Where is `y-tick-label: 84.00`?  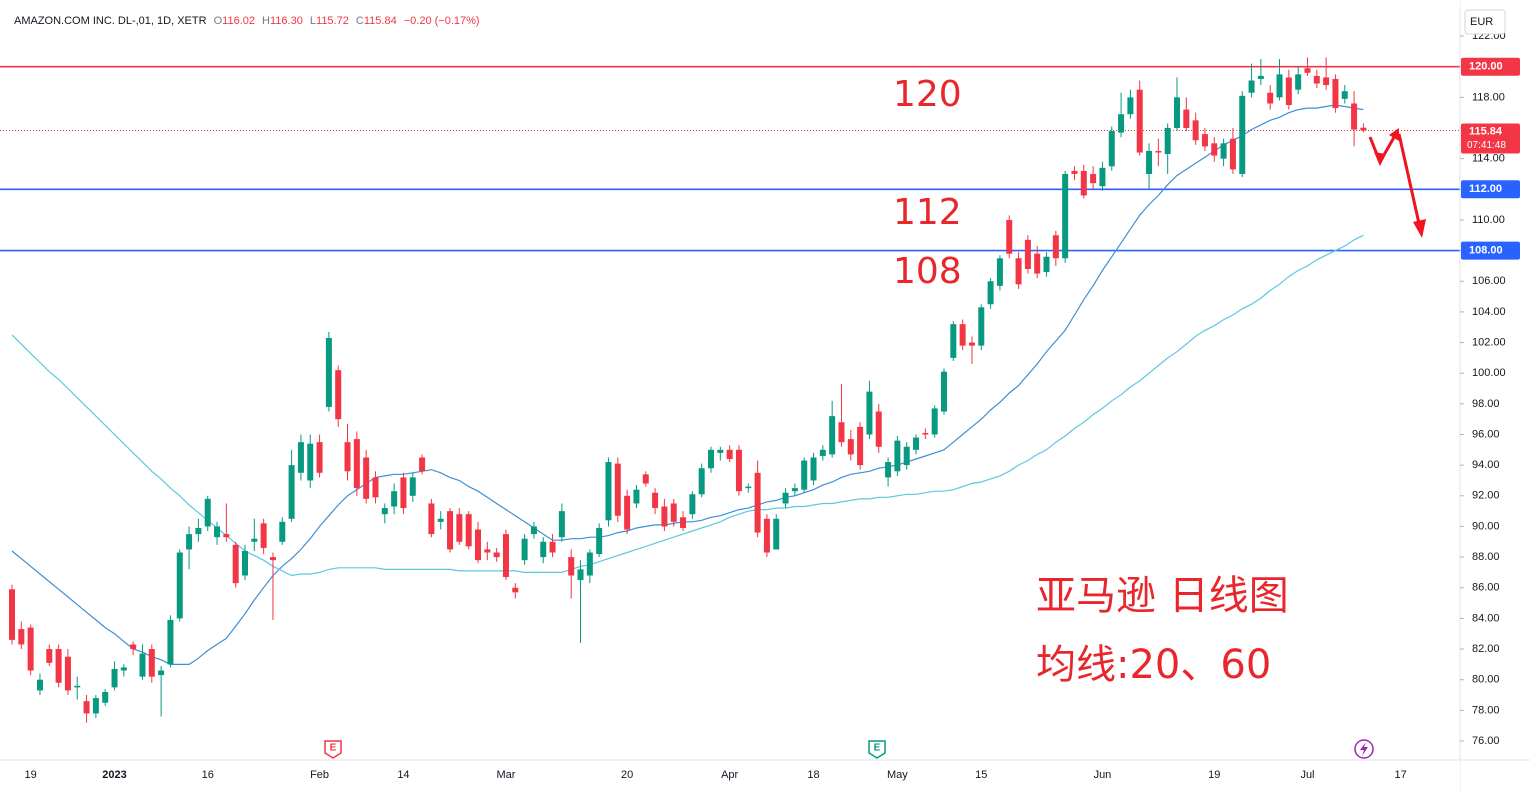
y-tick-label: 84.00 is located at coordinates (1486, 618).